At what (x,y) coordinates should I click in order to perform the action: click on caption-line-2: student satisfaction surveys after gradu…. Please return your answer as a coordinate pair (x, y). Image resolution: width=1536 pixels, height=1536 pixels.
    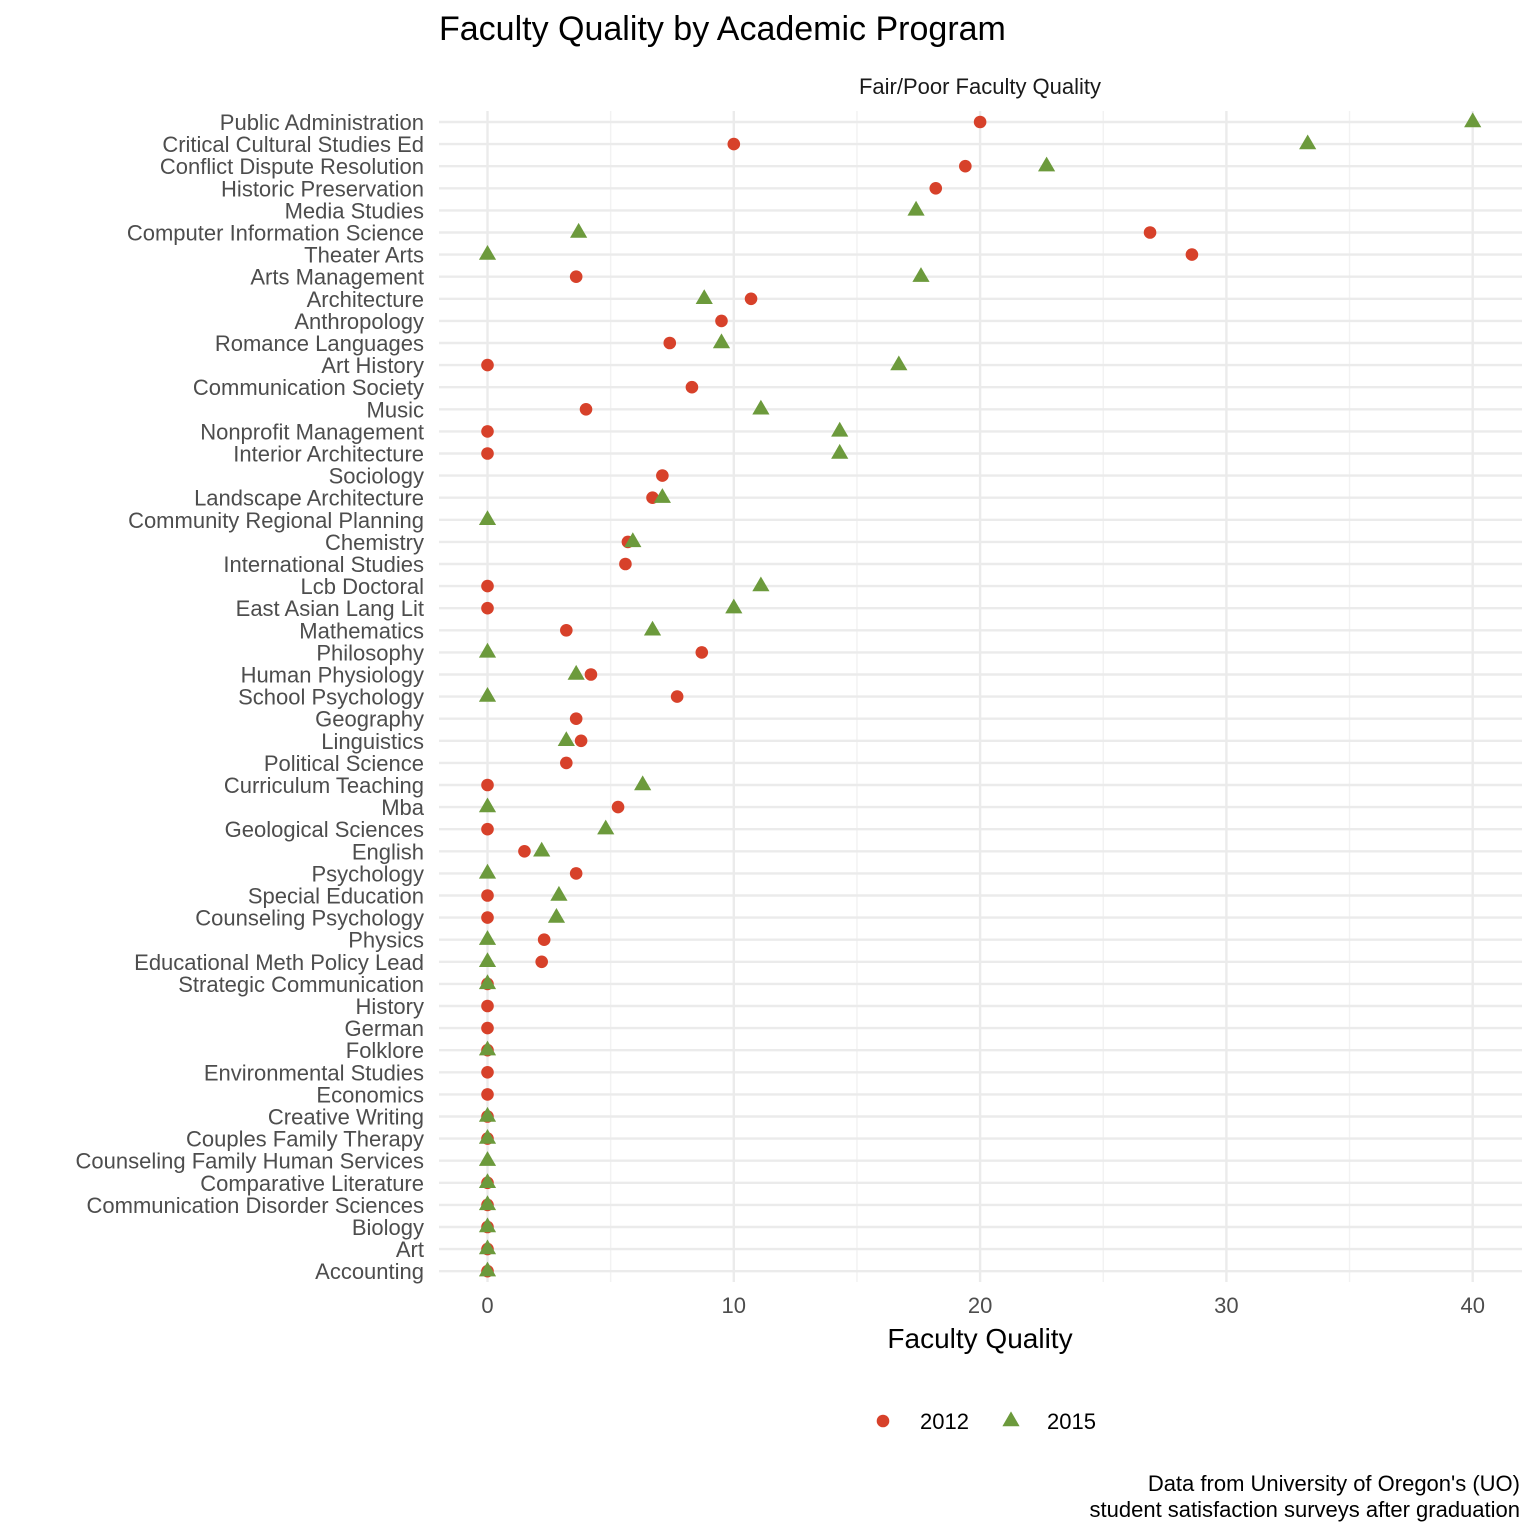
    Looking at the image, I should click on (1305, 1509).